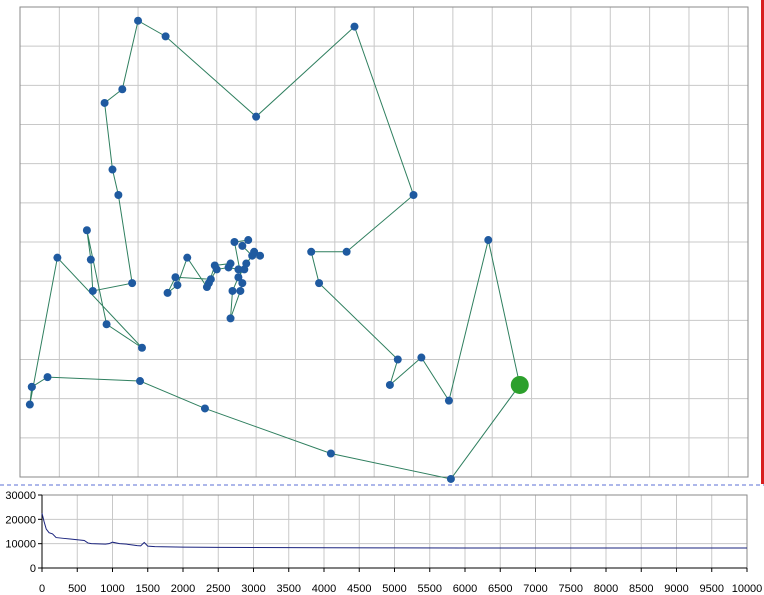 The width and height of the screenshot is (764, 595). I want to click on x-tick-label: 5500, so click(430, 589).